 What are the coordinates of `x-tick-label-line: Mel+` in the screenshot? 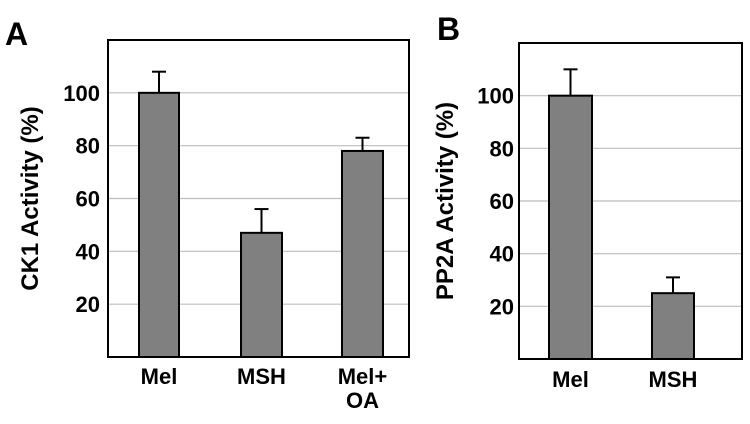 It's located at (363, 376).